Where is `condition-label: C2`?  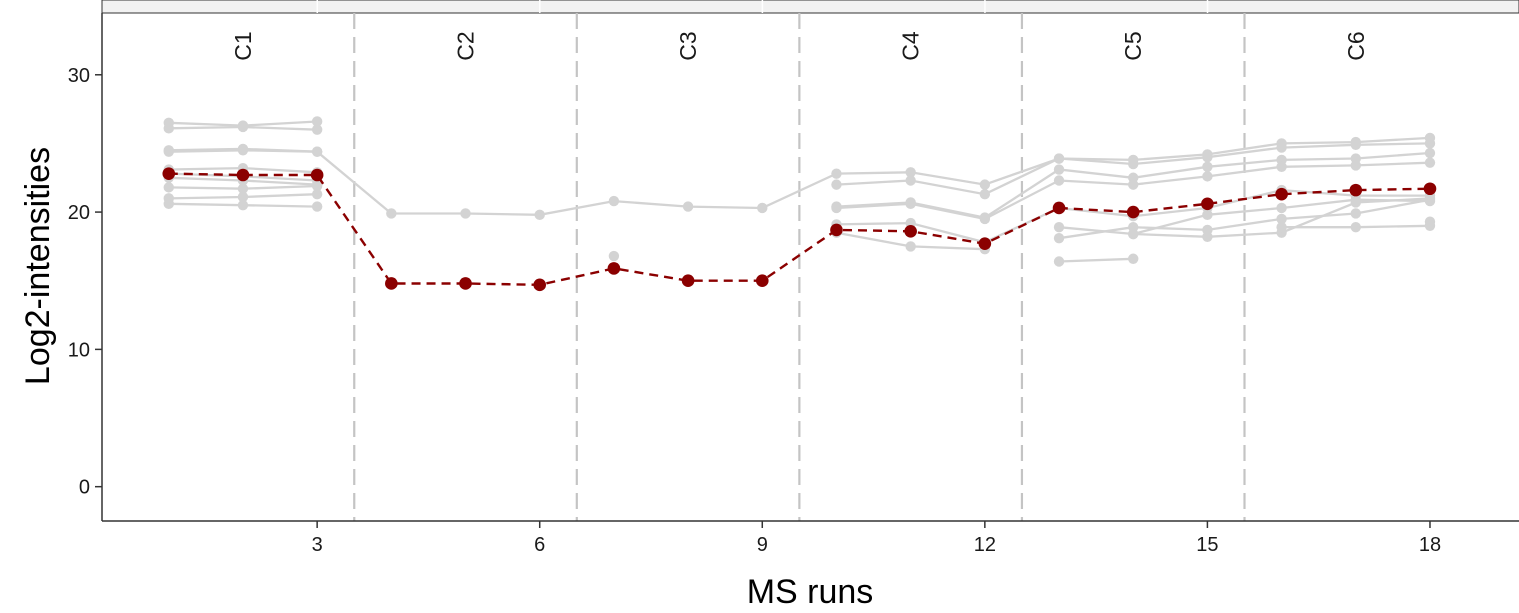
condition-label: C2 is located at coordinates (466, 45).